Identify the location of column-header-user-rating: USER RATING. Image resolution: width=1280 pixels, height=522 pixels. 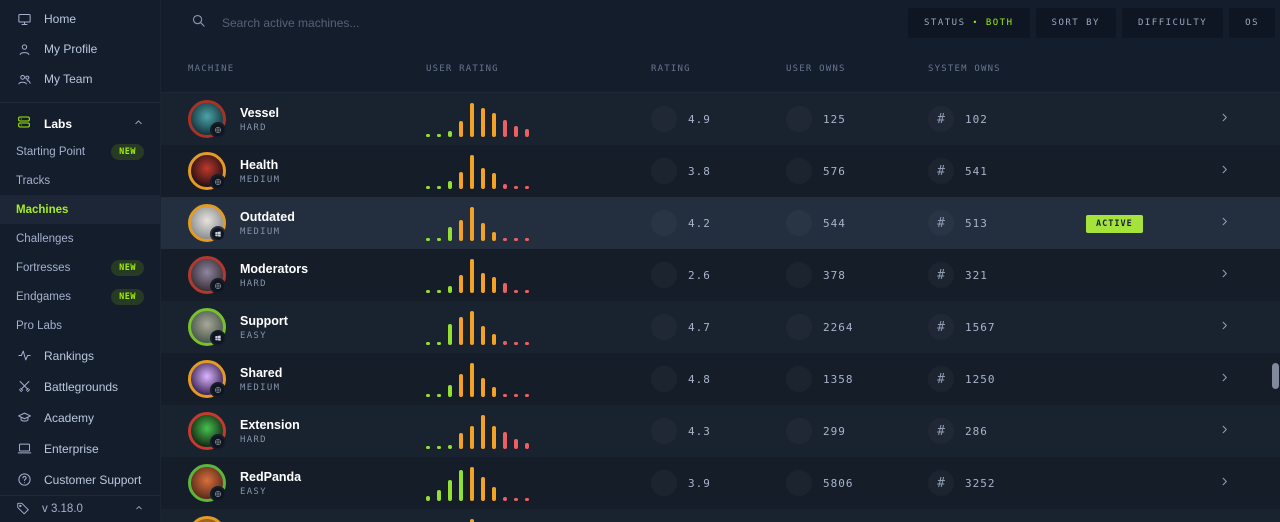
(462, 68).